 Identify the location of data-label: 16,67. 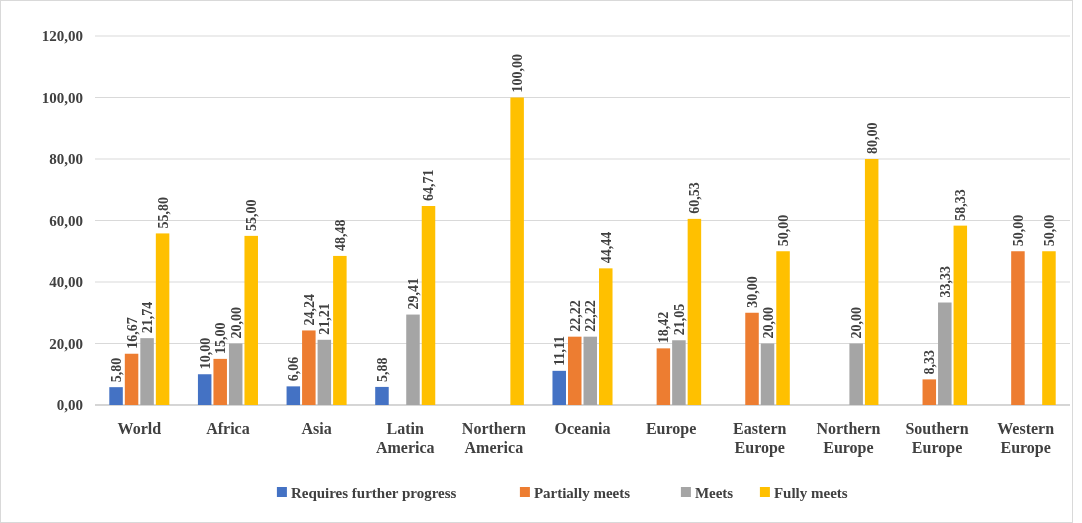
(132, 333).